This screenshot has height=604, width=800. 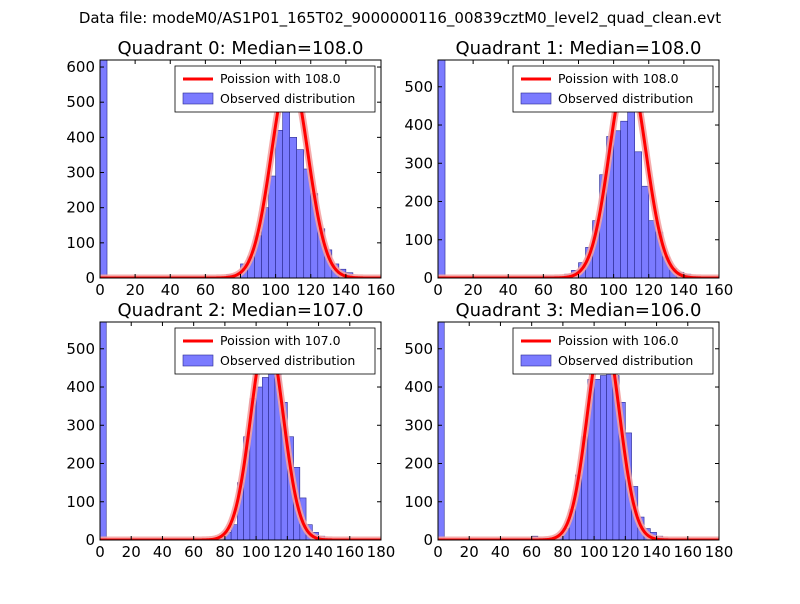 I want to click on legend: Poission with 108.0 Observed distribution, so click(x=275, y=89).